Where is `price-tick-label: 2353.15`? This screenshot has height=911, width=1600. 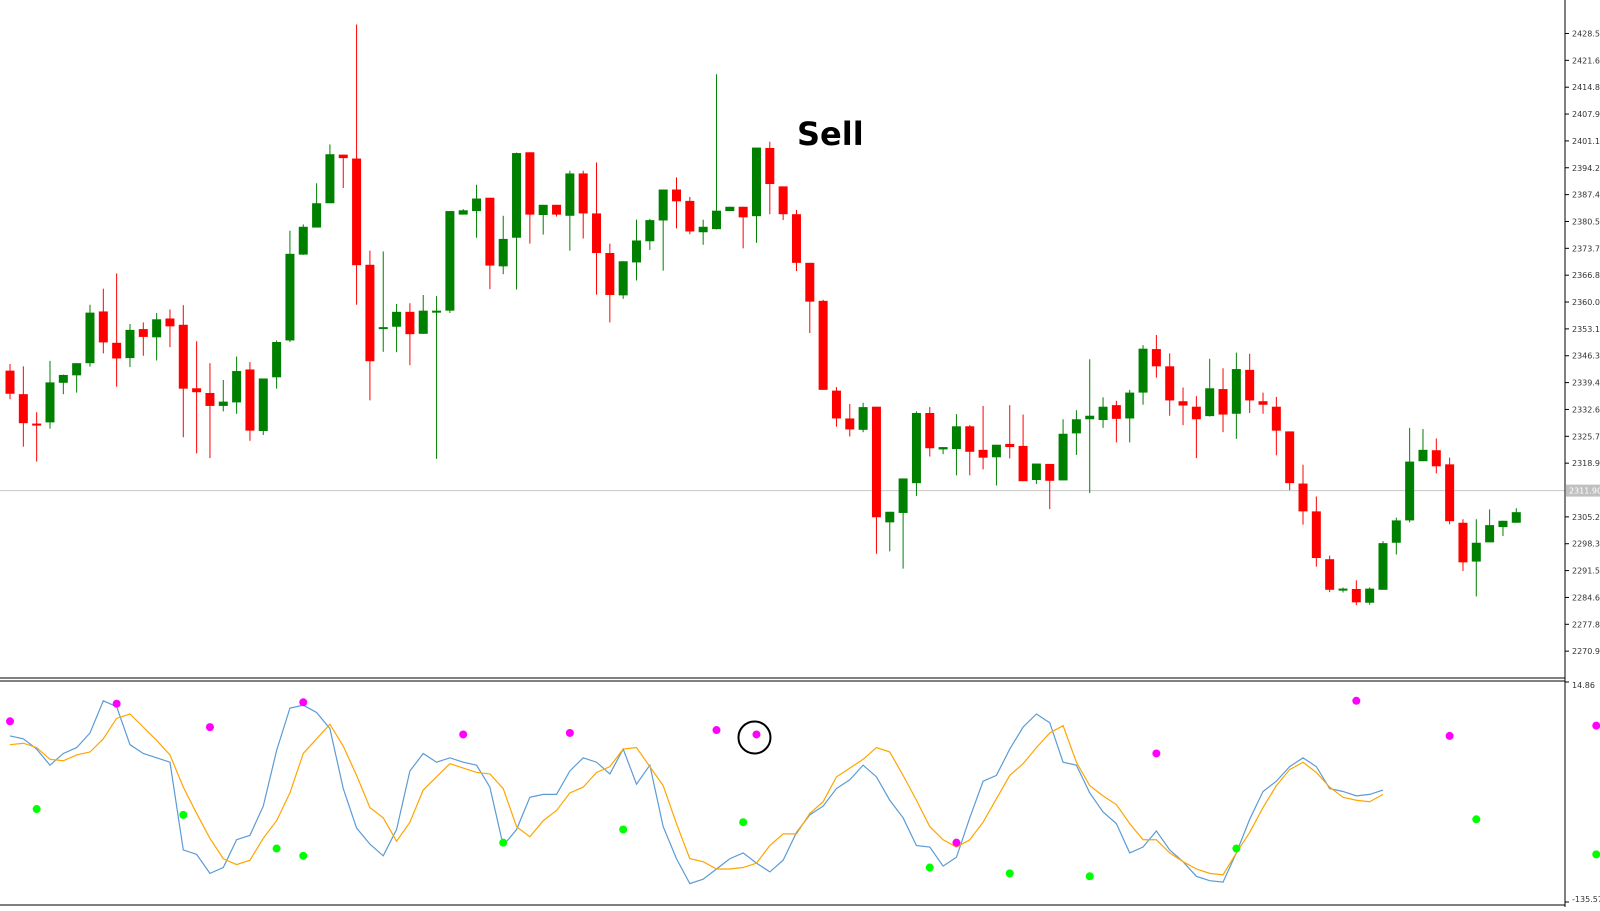 price-tick-label: 2353.15 is located at coordinates (1586, 329).